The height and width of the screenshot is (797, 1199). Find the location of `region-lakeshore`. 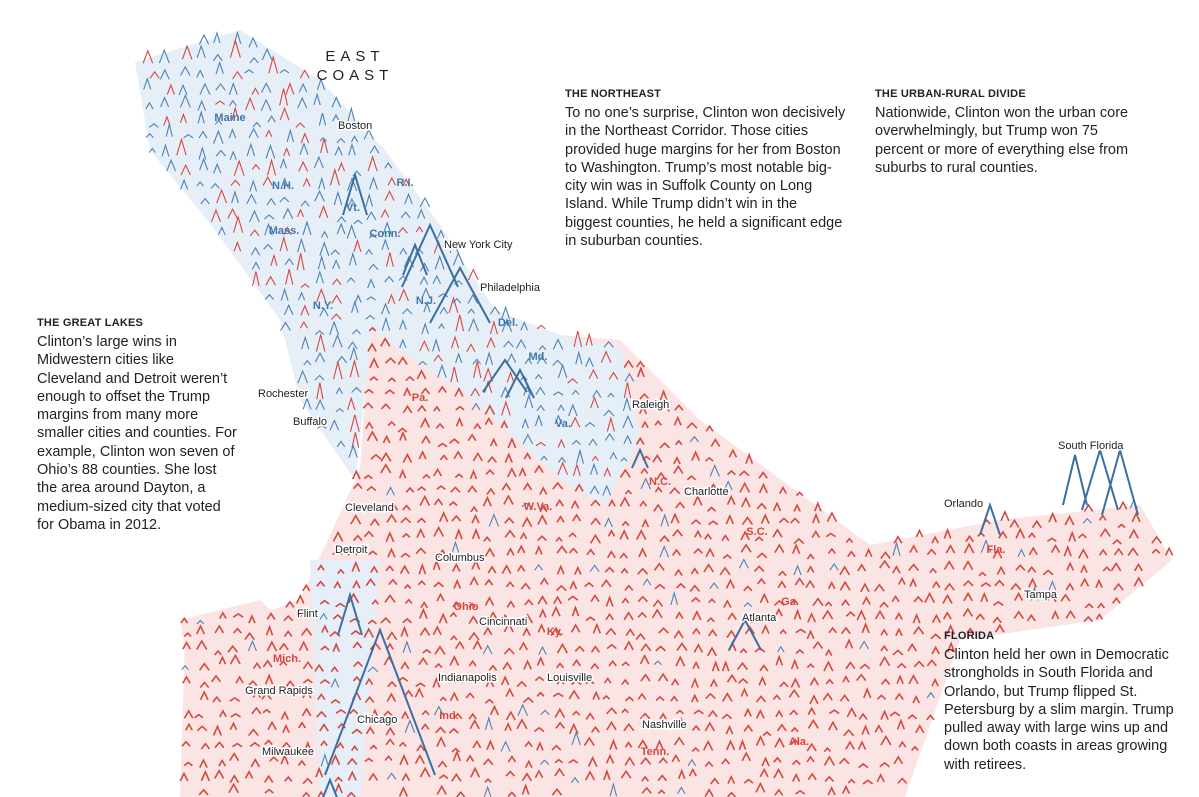

region-lakeshore is located at coordinates (345, 678).